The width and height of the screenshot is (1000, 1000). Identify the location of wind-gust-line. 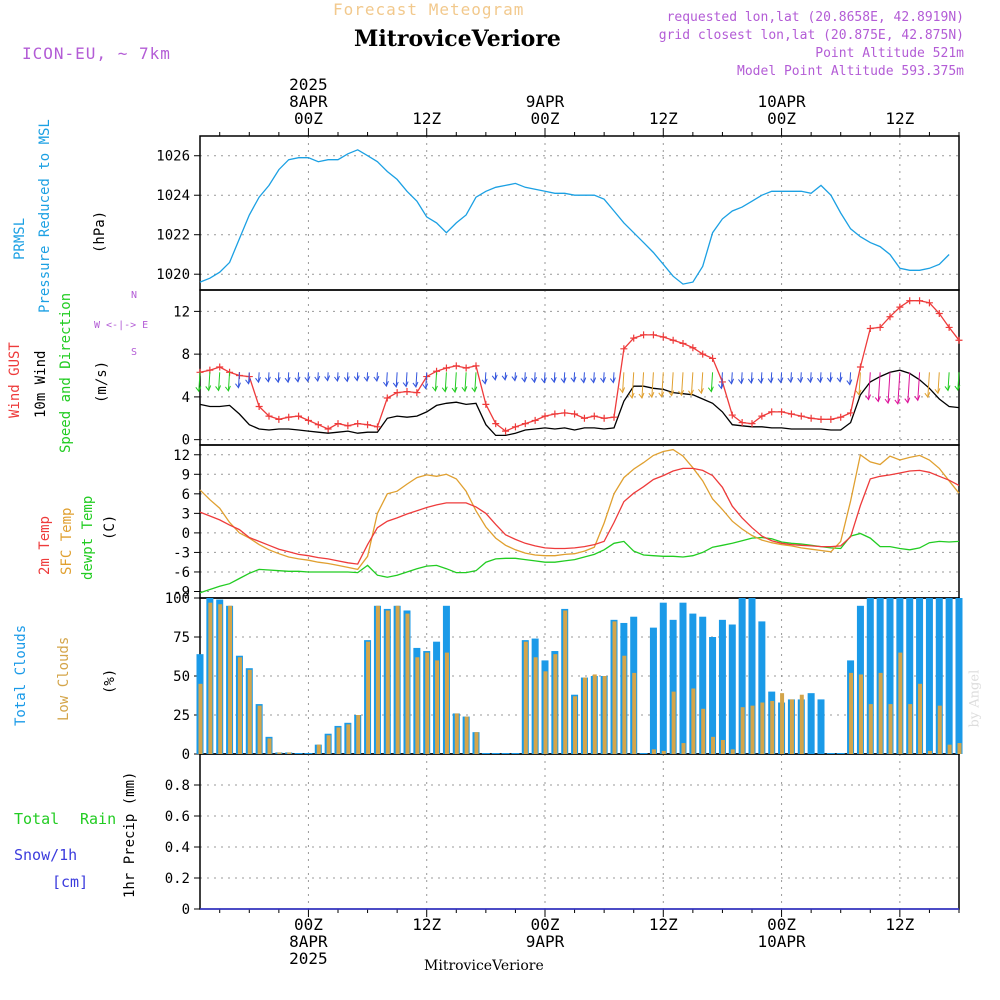
(579, 366).